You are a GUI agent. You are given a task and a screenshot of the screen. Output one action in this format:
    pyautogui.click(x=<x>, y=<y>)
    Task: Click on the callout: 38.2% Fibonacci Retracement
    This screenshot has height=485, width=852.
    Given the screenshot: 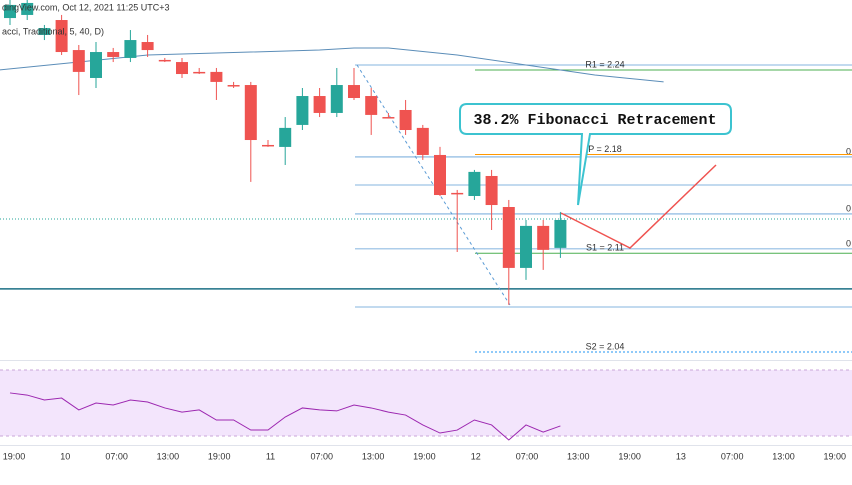 What is the action you would take?
    pyautogui.click(x=595, y=154)
    